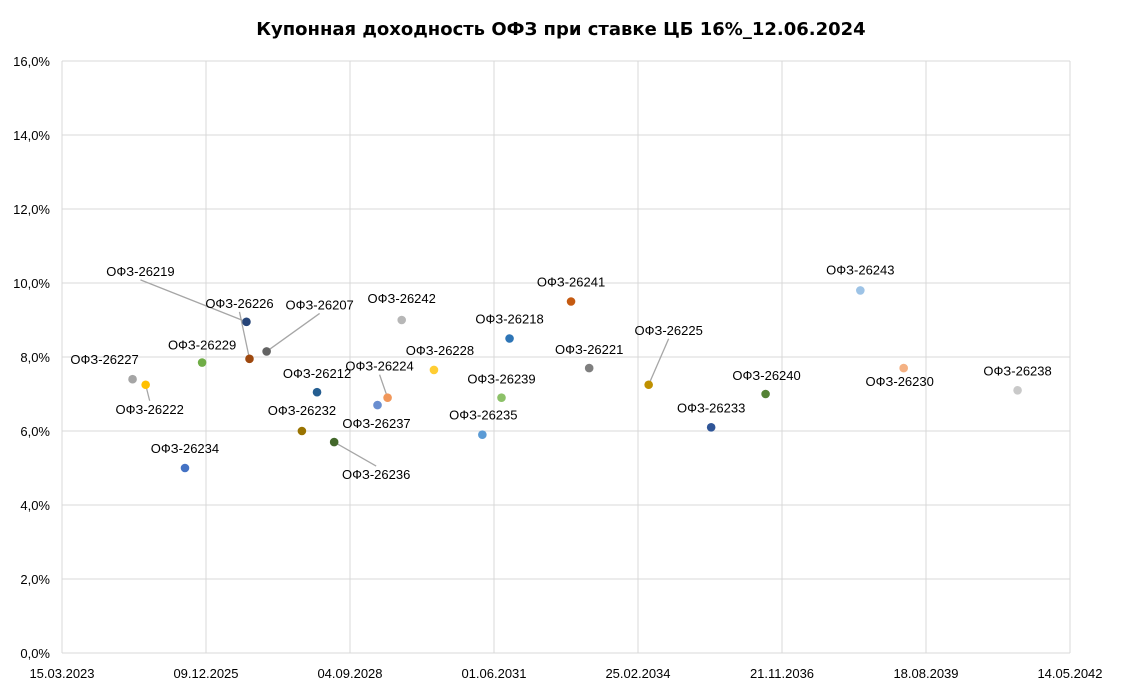 The height and width of the screenshot is (697, 1122). Describe the element at coordinates (302, 410) in the screenshot. I see `data-point-label: ОФЗ-26232` at that location.